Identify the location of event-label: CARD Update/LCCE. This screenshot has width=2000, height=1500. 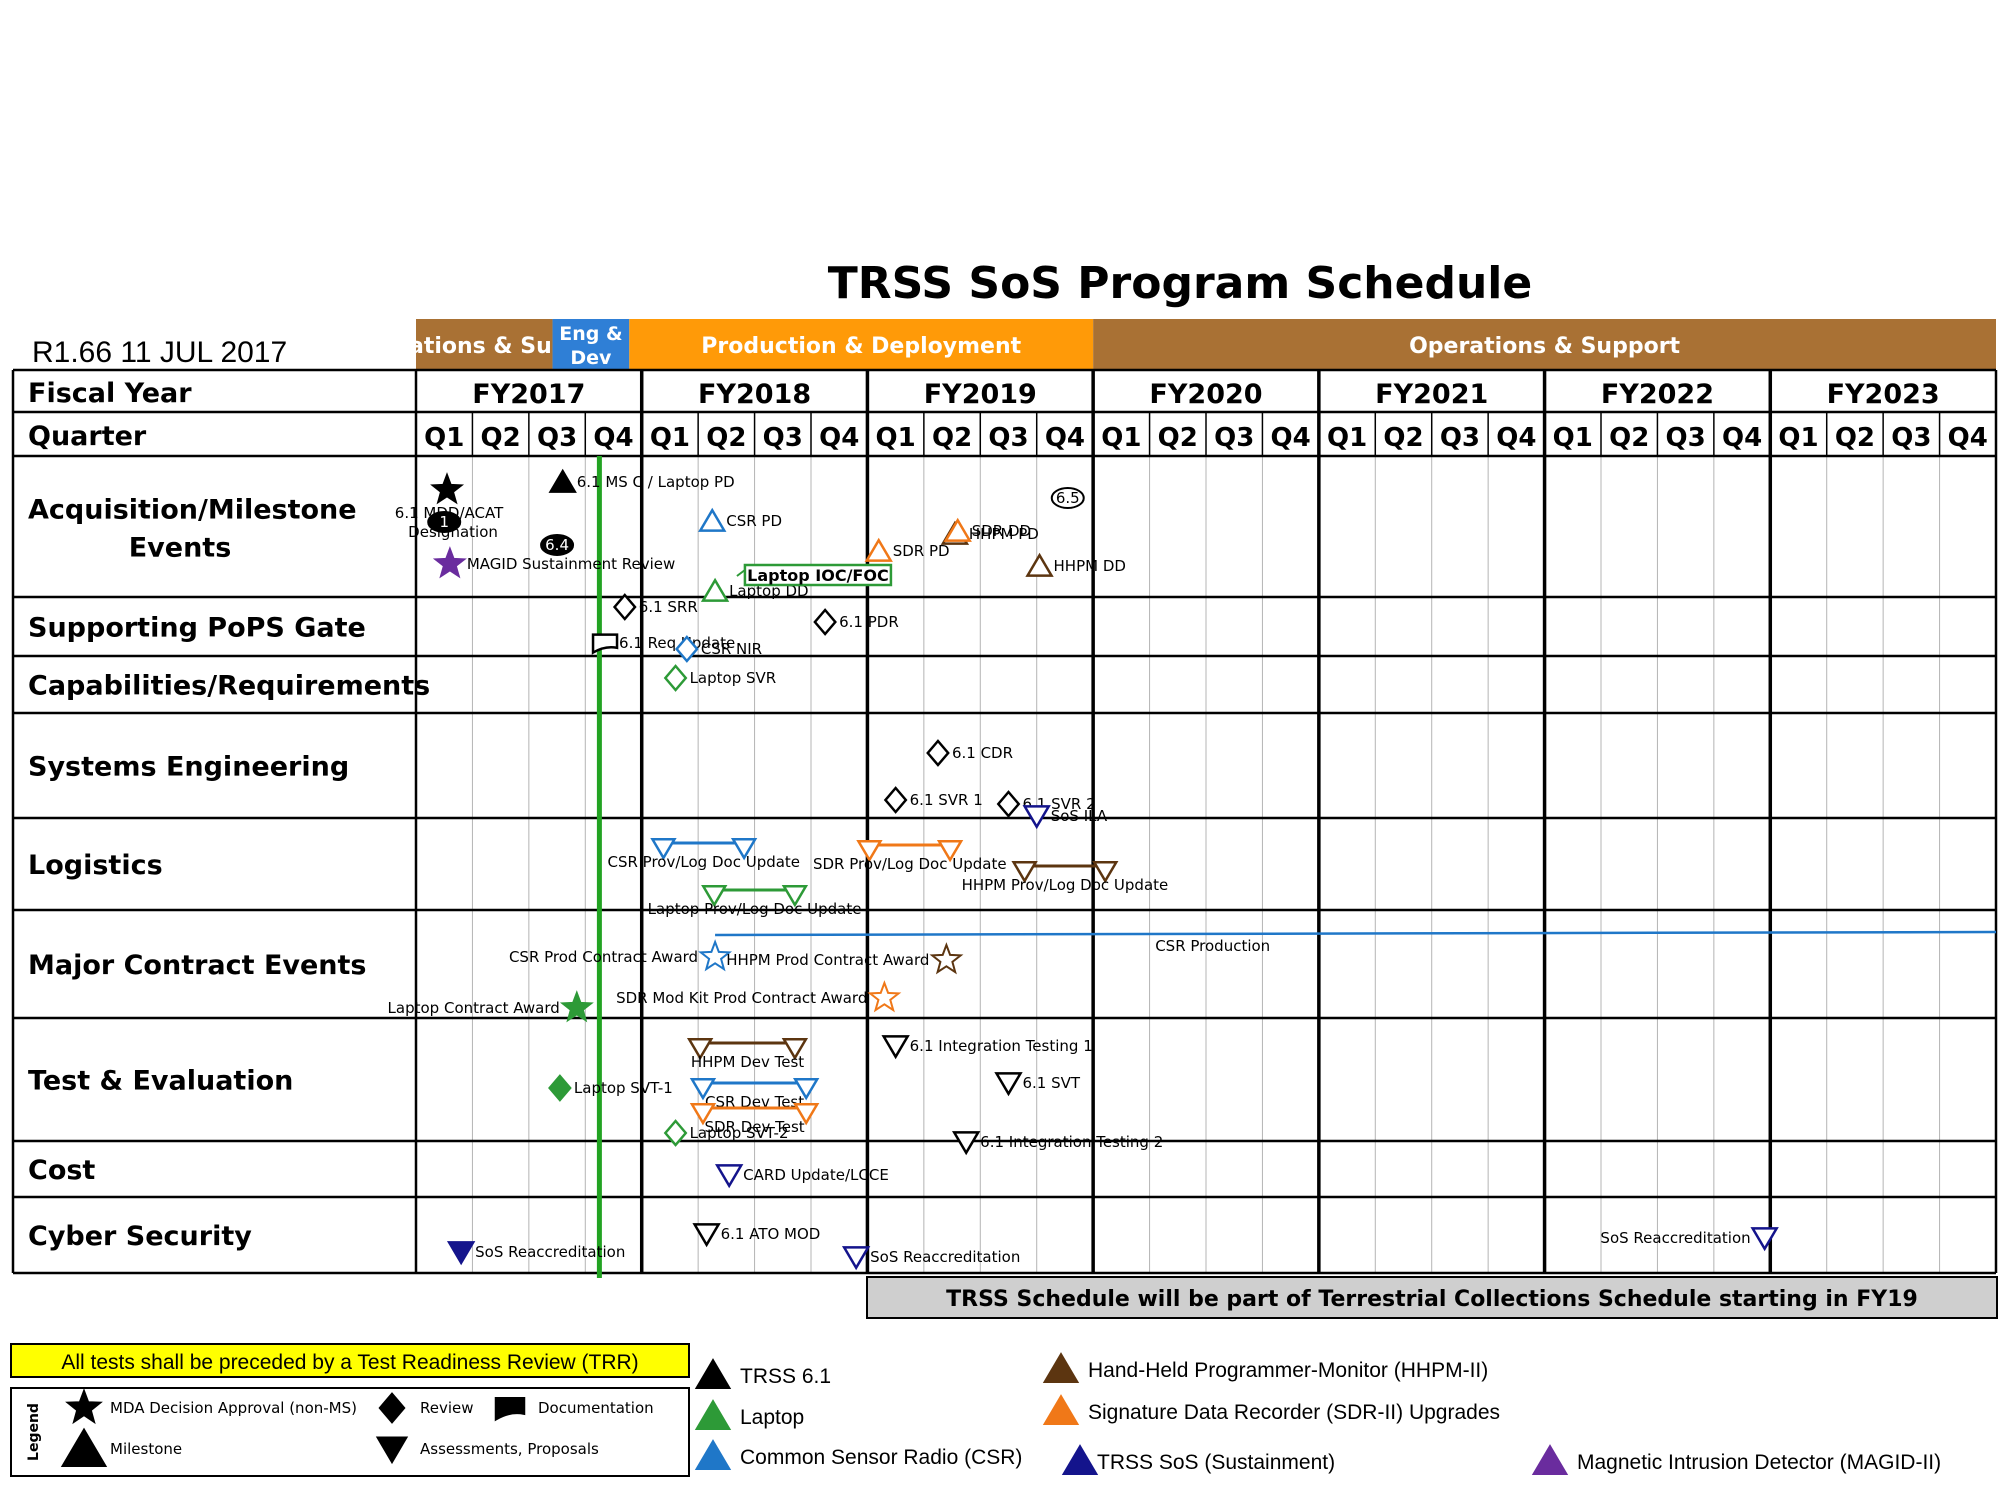
(816, 1175).